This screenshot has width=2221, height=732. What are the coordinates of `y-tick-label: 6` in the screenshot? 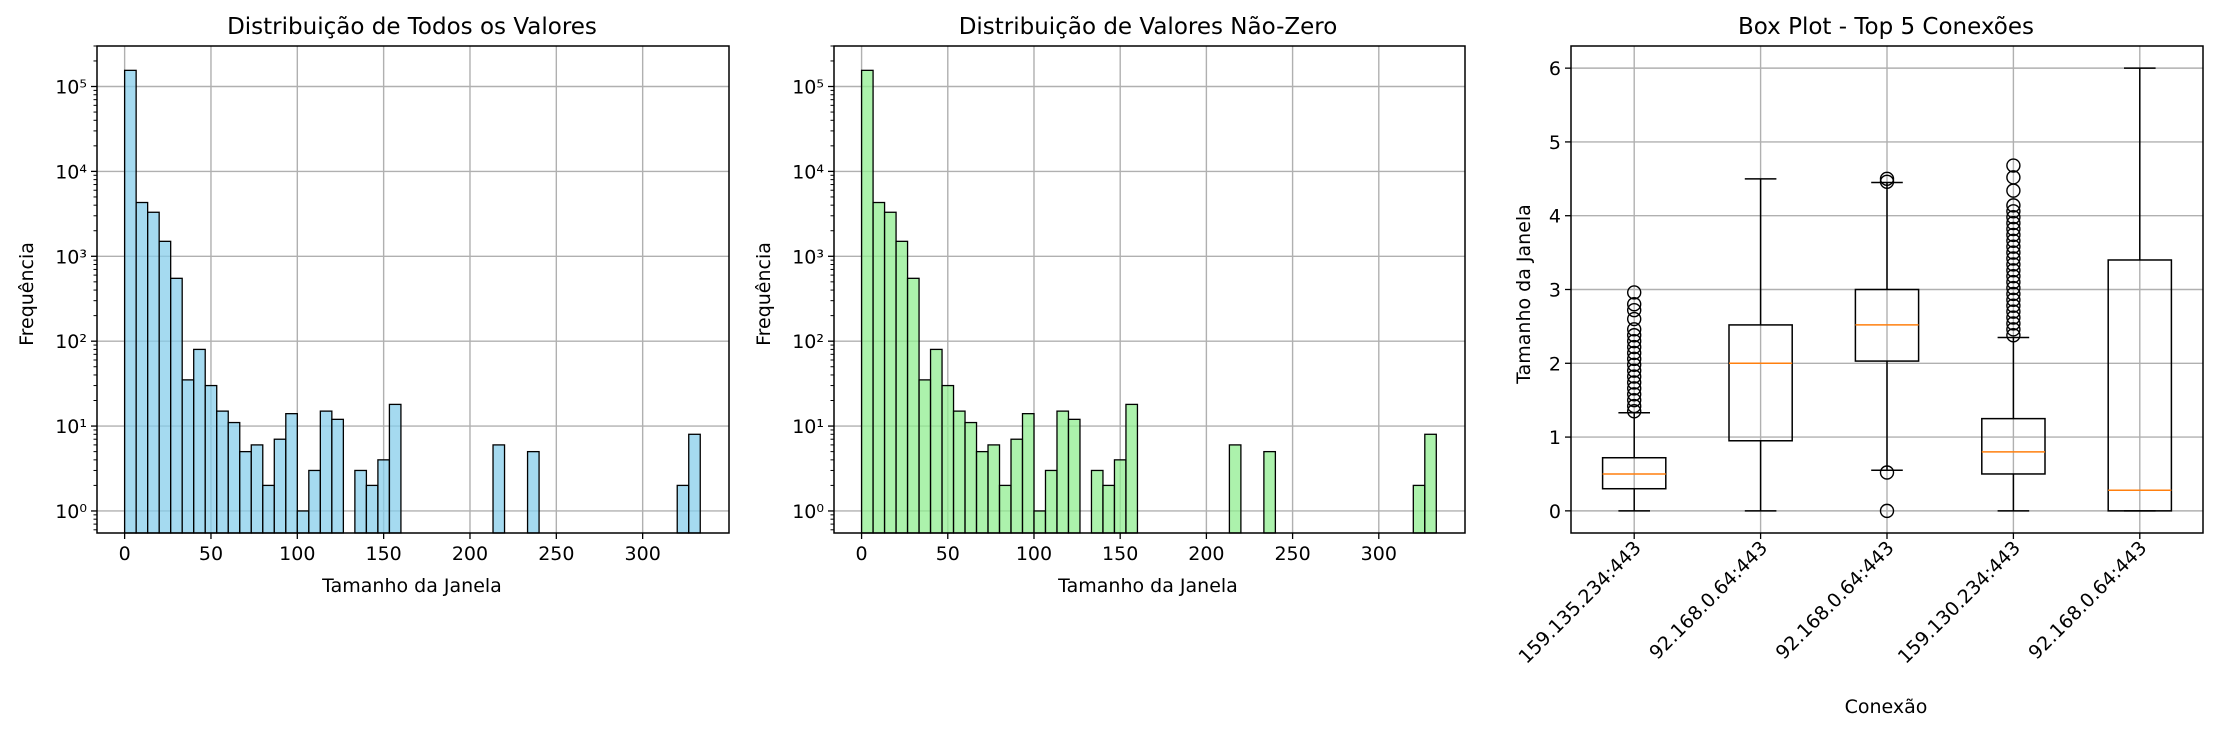 It's located at (1555, 69).